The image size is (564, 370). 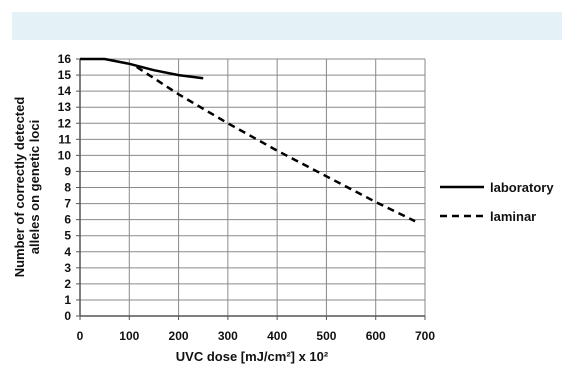 What do you see at coordinates (497, 202) in the screenshot?
I see `legend: laboratory laminar` at bounding box center [497, 202].